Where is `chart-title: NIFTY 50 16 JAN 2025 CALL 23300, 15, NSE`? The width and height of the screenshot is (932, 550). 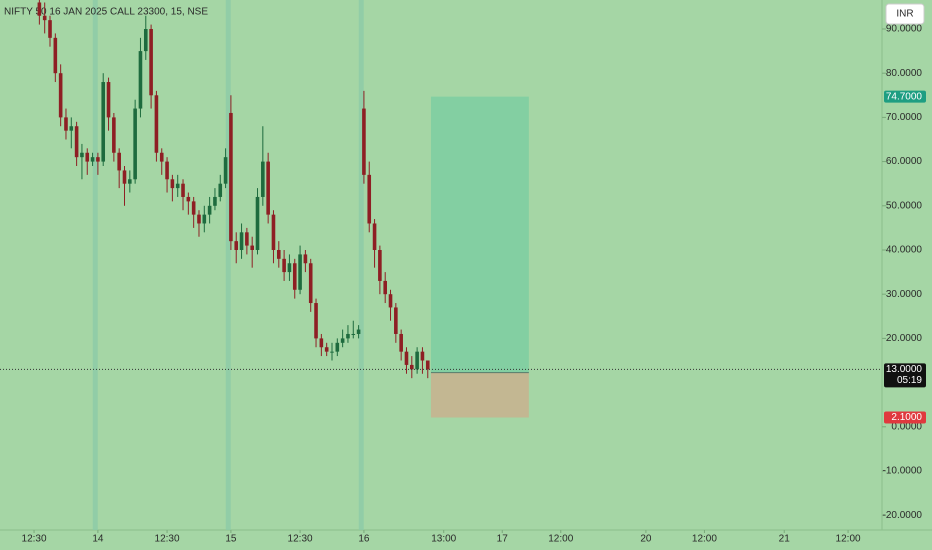
chart-title: NIFTY 50 16 JAN 2025 CALL 23300, 15, NSE is located at coordinates (106, 12).